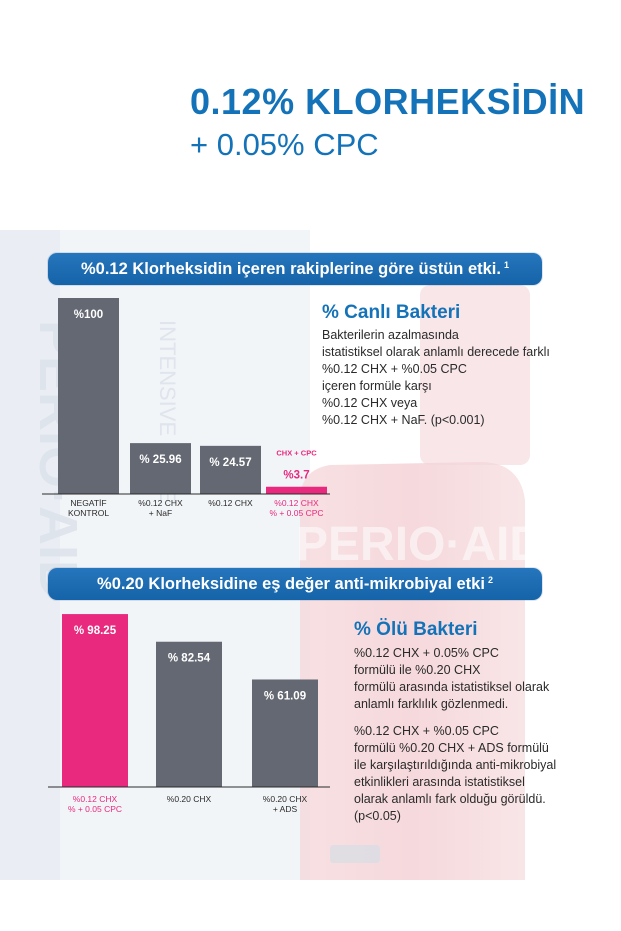 The image size is (621, 931). I want to click on section2-line: formülü ile %0.20 CHX, so click(417, 670).